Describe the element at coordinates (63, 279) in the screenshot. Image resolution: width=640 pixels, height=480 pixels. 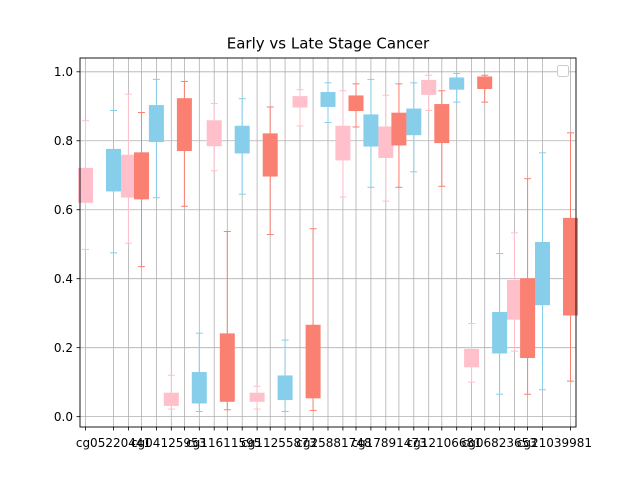
I see `y-tick-label: 0.4` at that location.